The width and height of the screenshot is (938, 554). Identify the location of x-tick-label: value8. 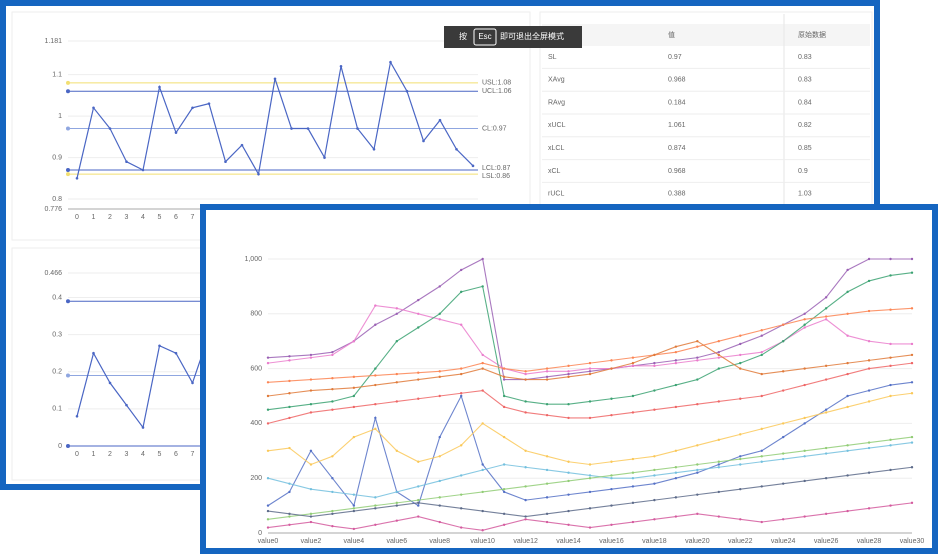
(439, 541).